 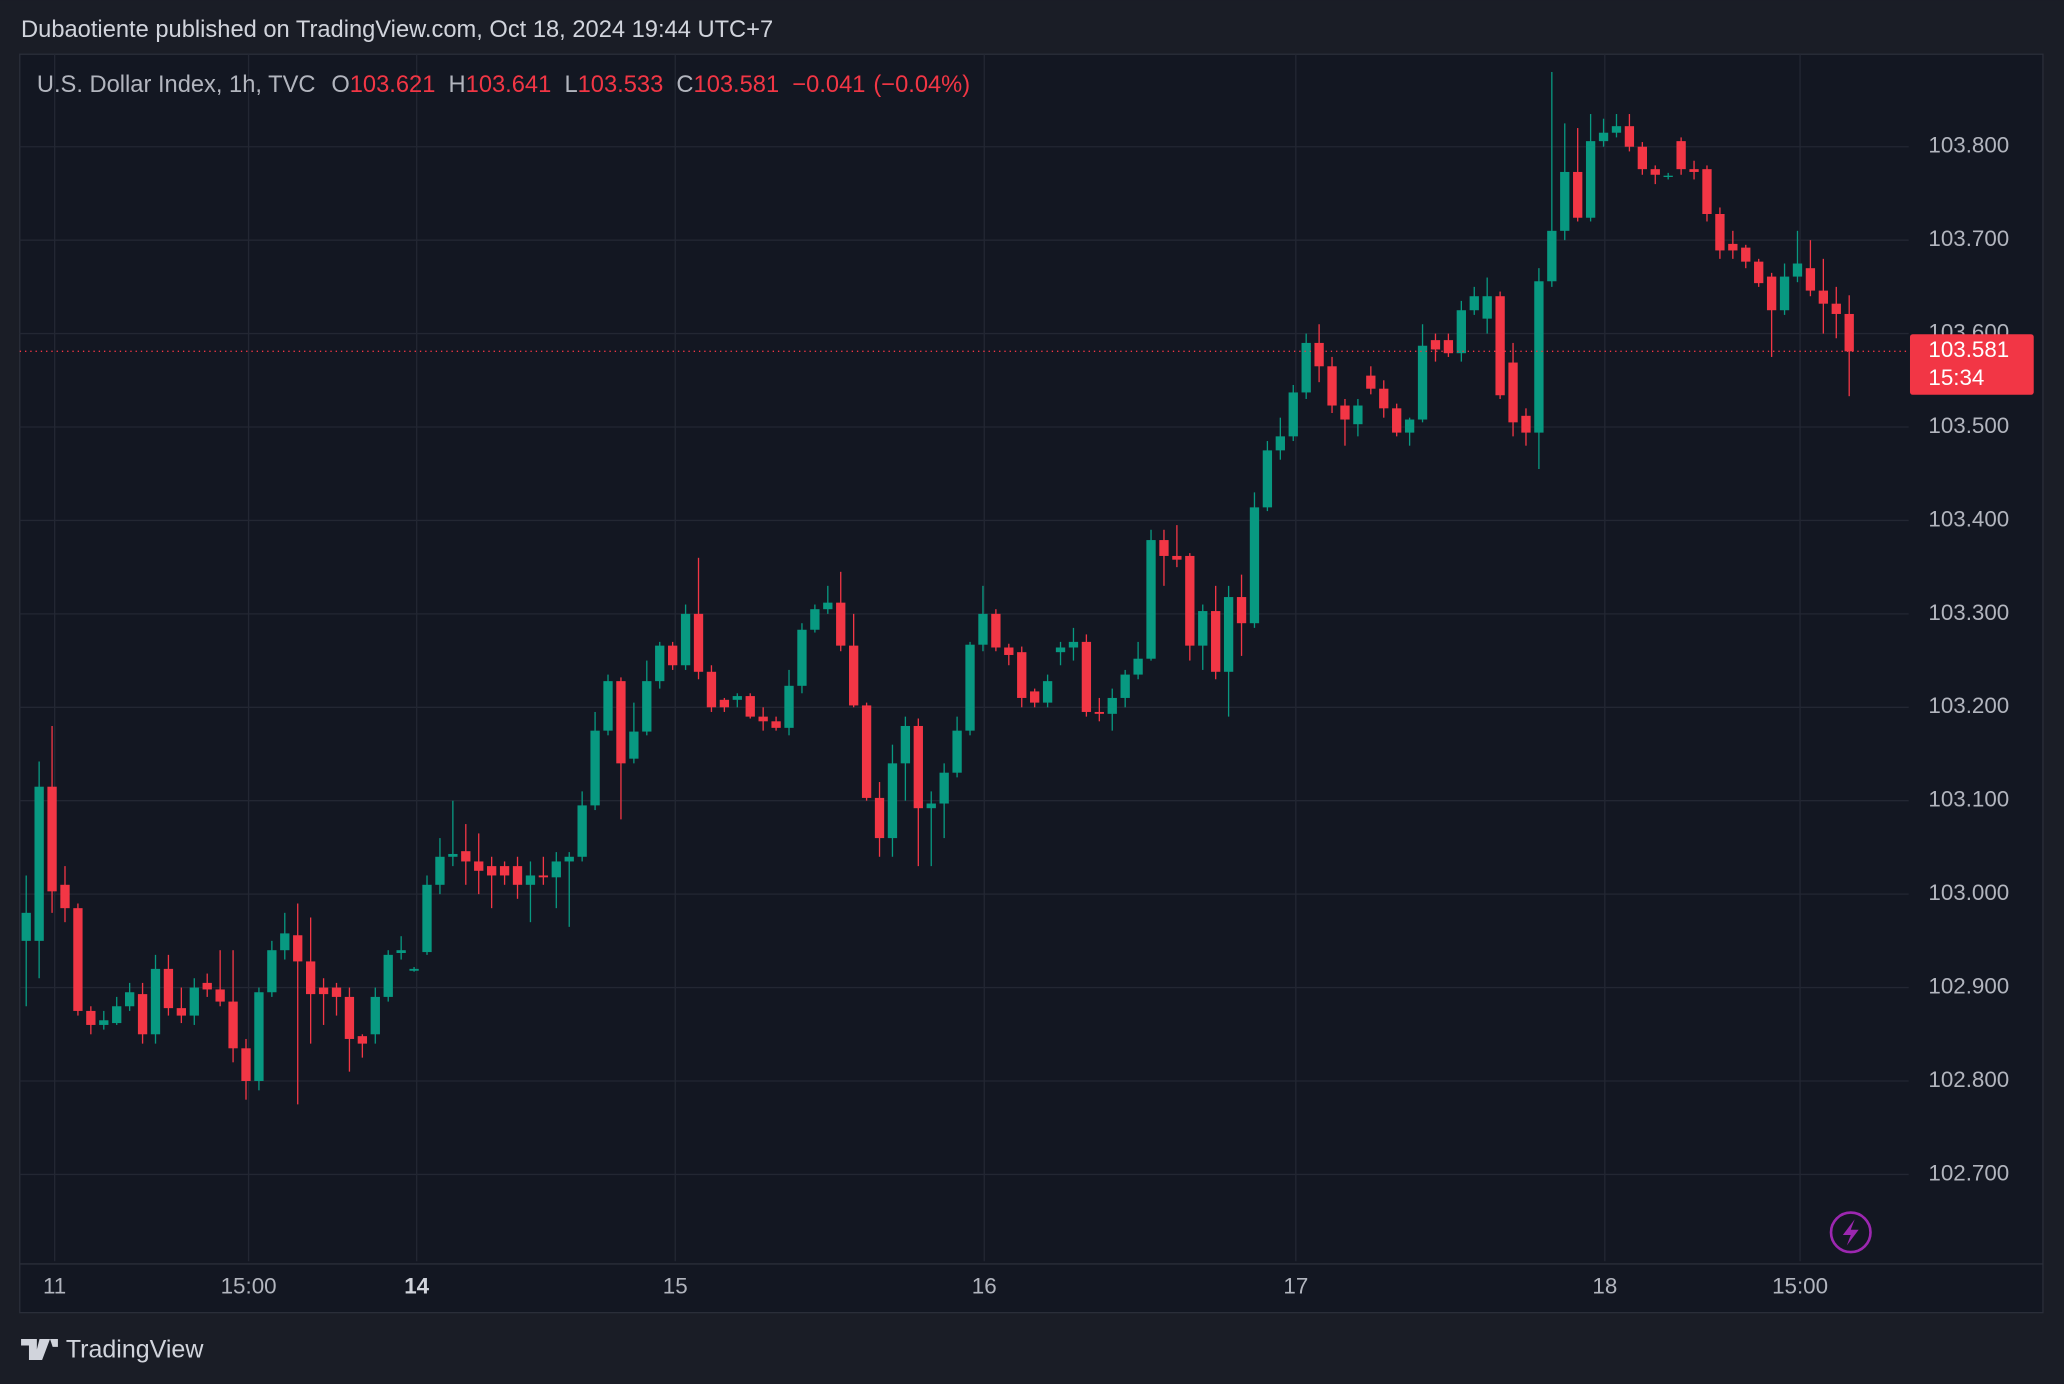 I want to click on change: −0.041, so click(x=828, y=85).